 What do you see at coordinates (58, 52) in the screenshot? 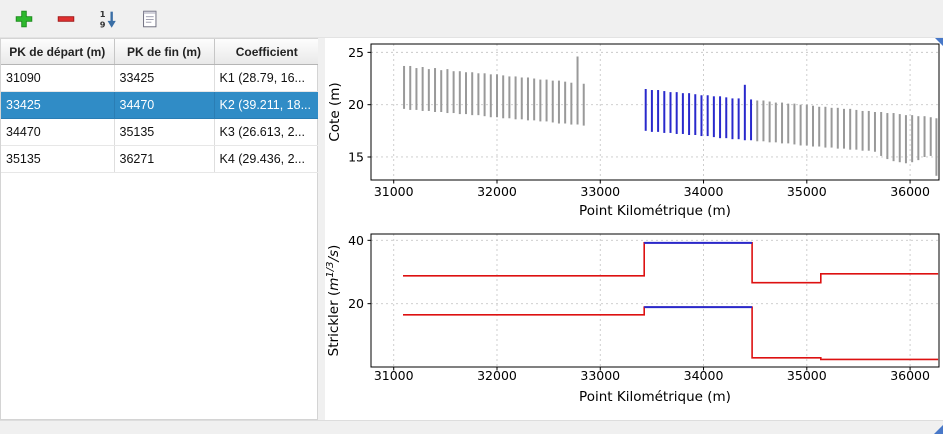
I see `column-header: PK de départ (m)` at bounding box center [58, 52].